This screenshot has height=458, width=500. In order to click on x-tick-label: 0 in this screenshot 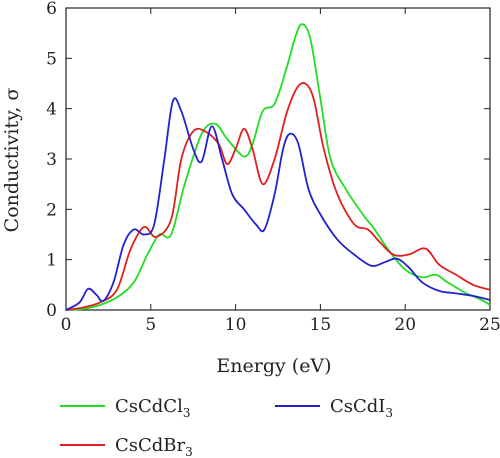, I will do `click(66, 325)`.